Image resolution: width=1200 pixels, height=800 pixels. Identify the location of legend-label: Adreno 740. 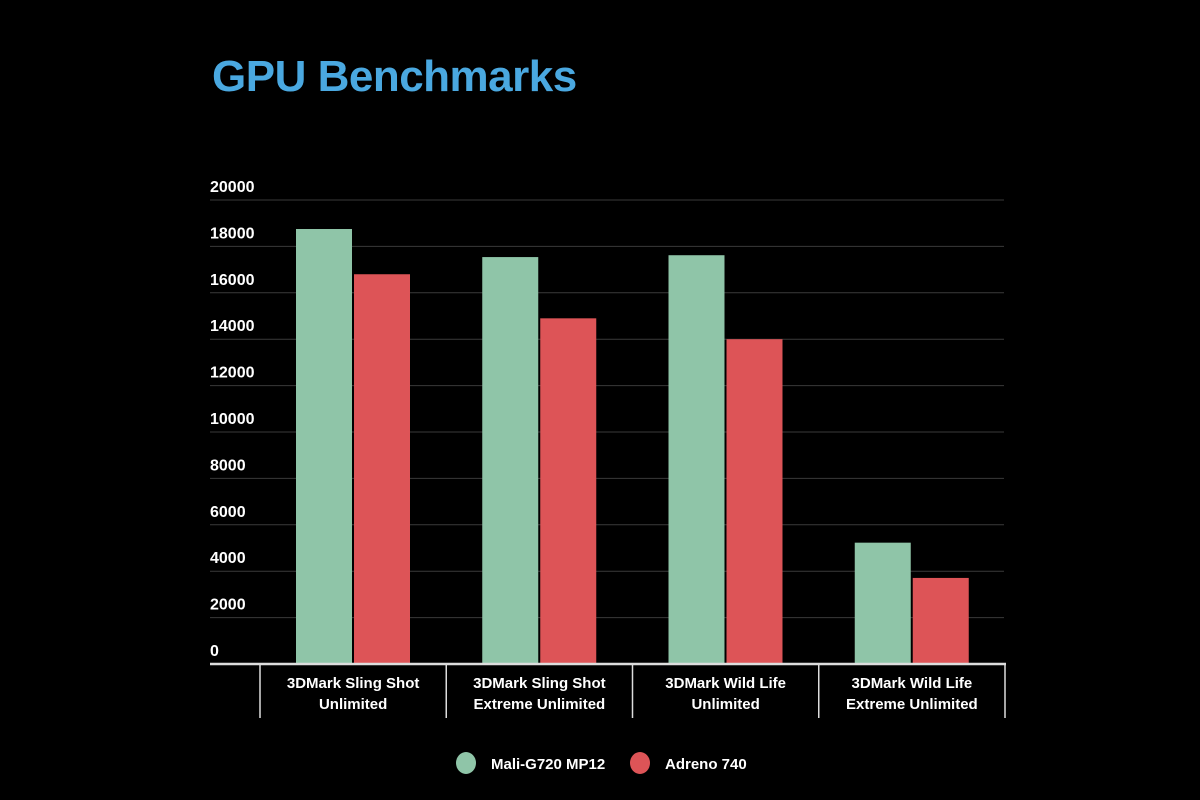
(706, 764).